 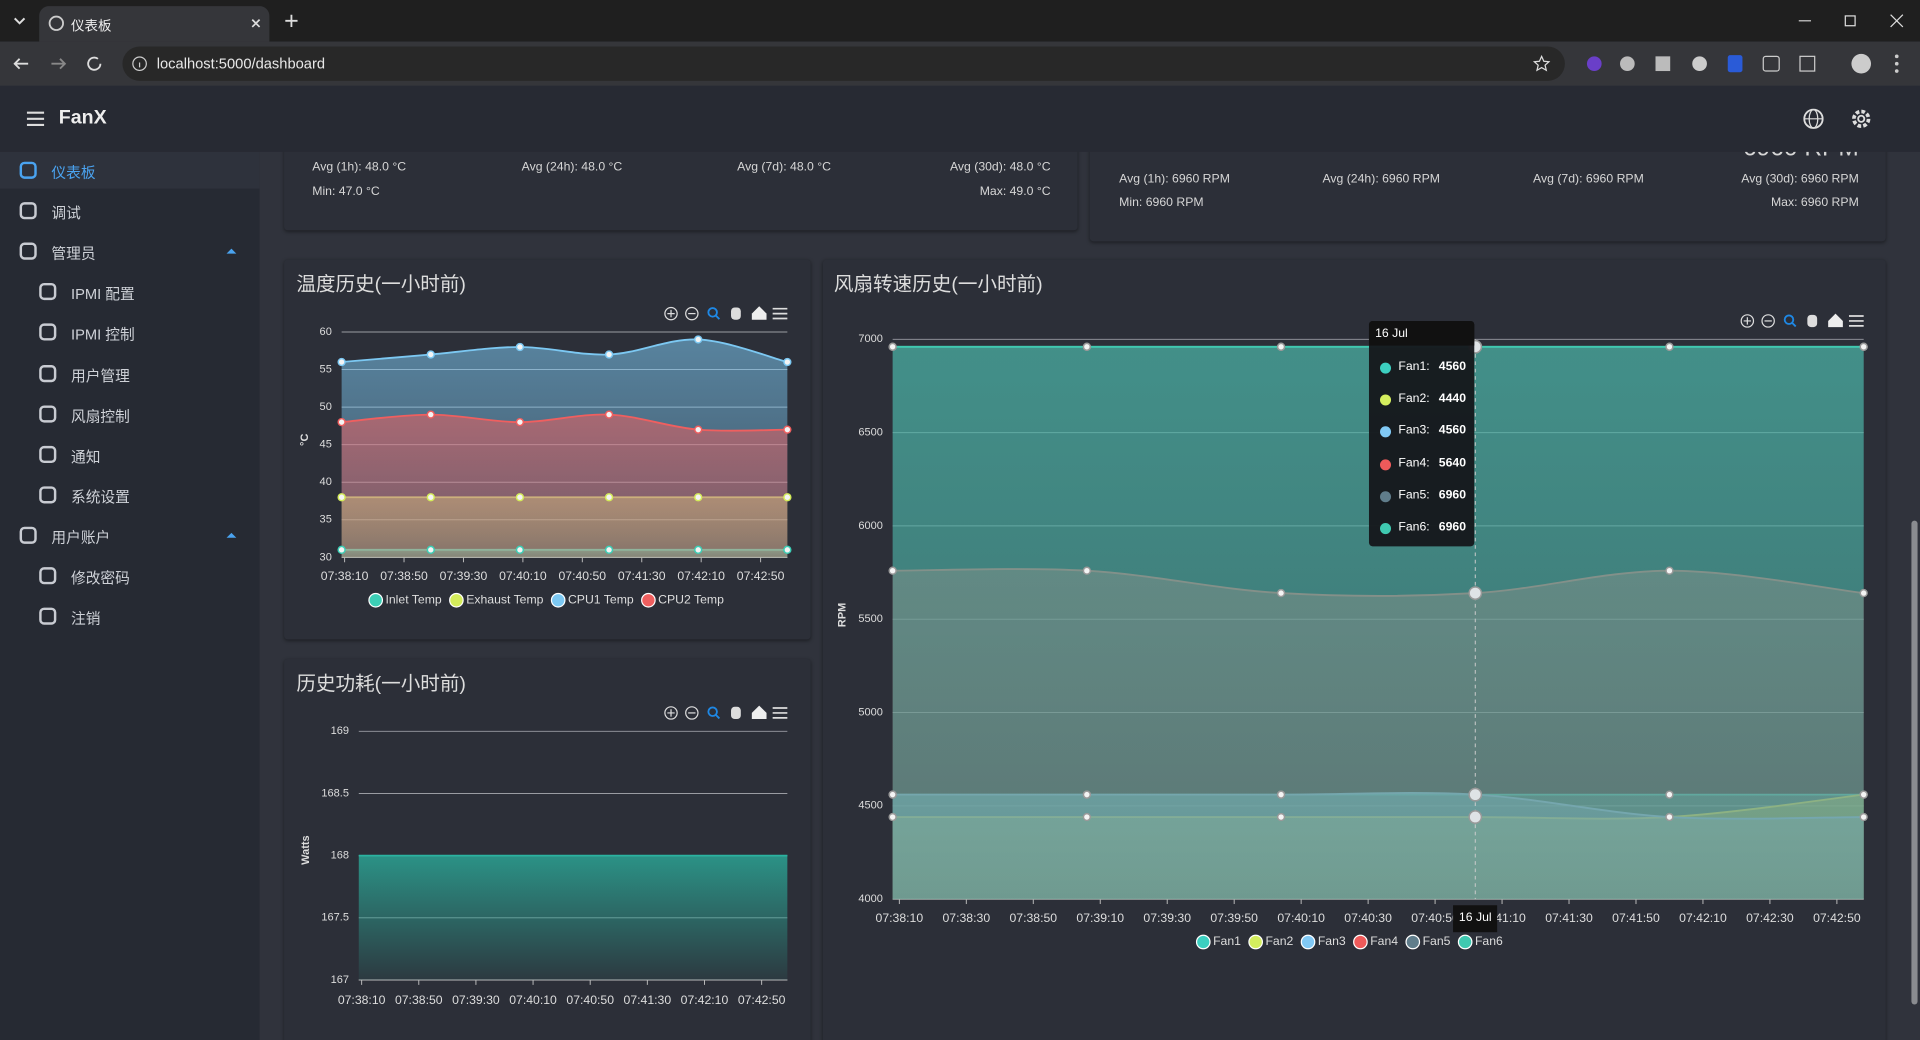 What do you see at coordinates (340, 856) in the screenshot?
I see `y-tick-label: 168` at bounding box center [340, 856].